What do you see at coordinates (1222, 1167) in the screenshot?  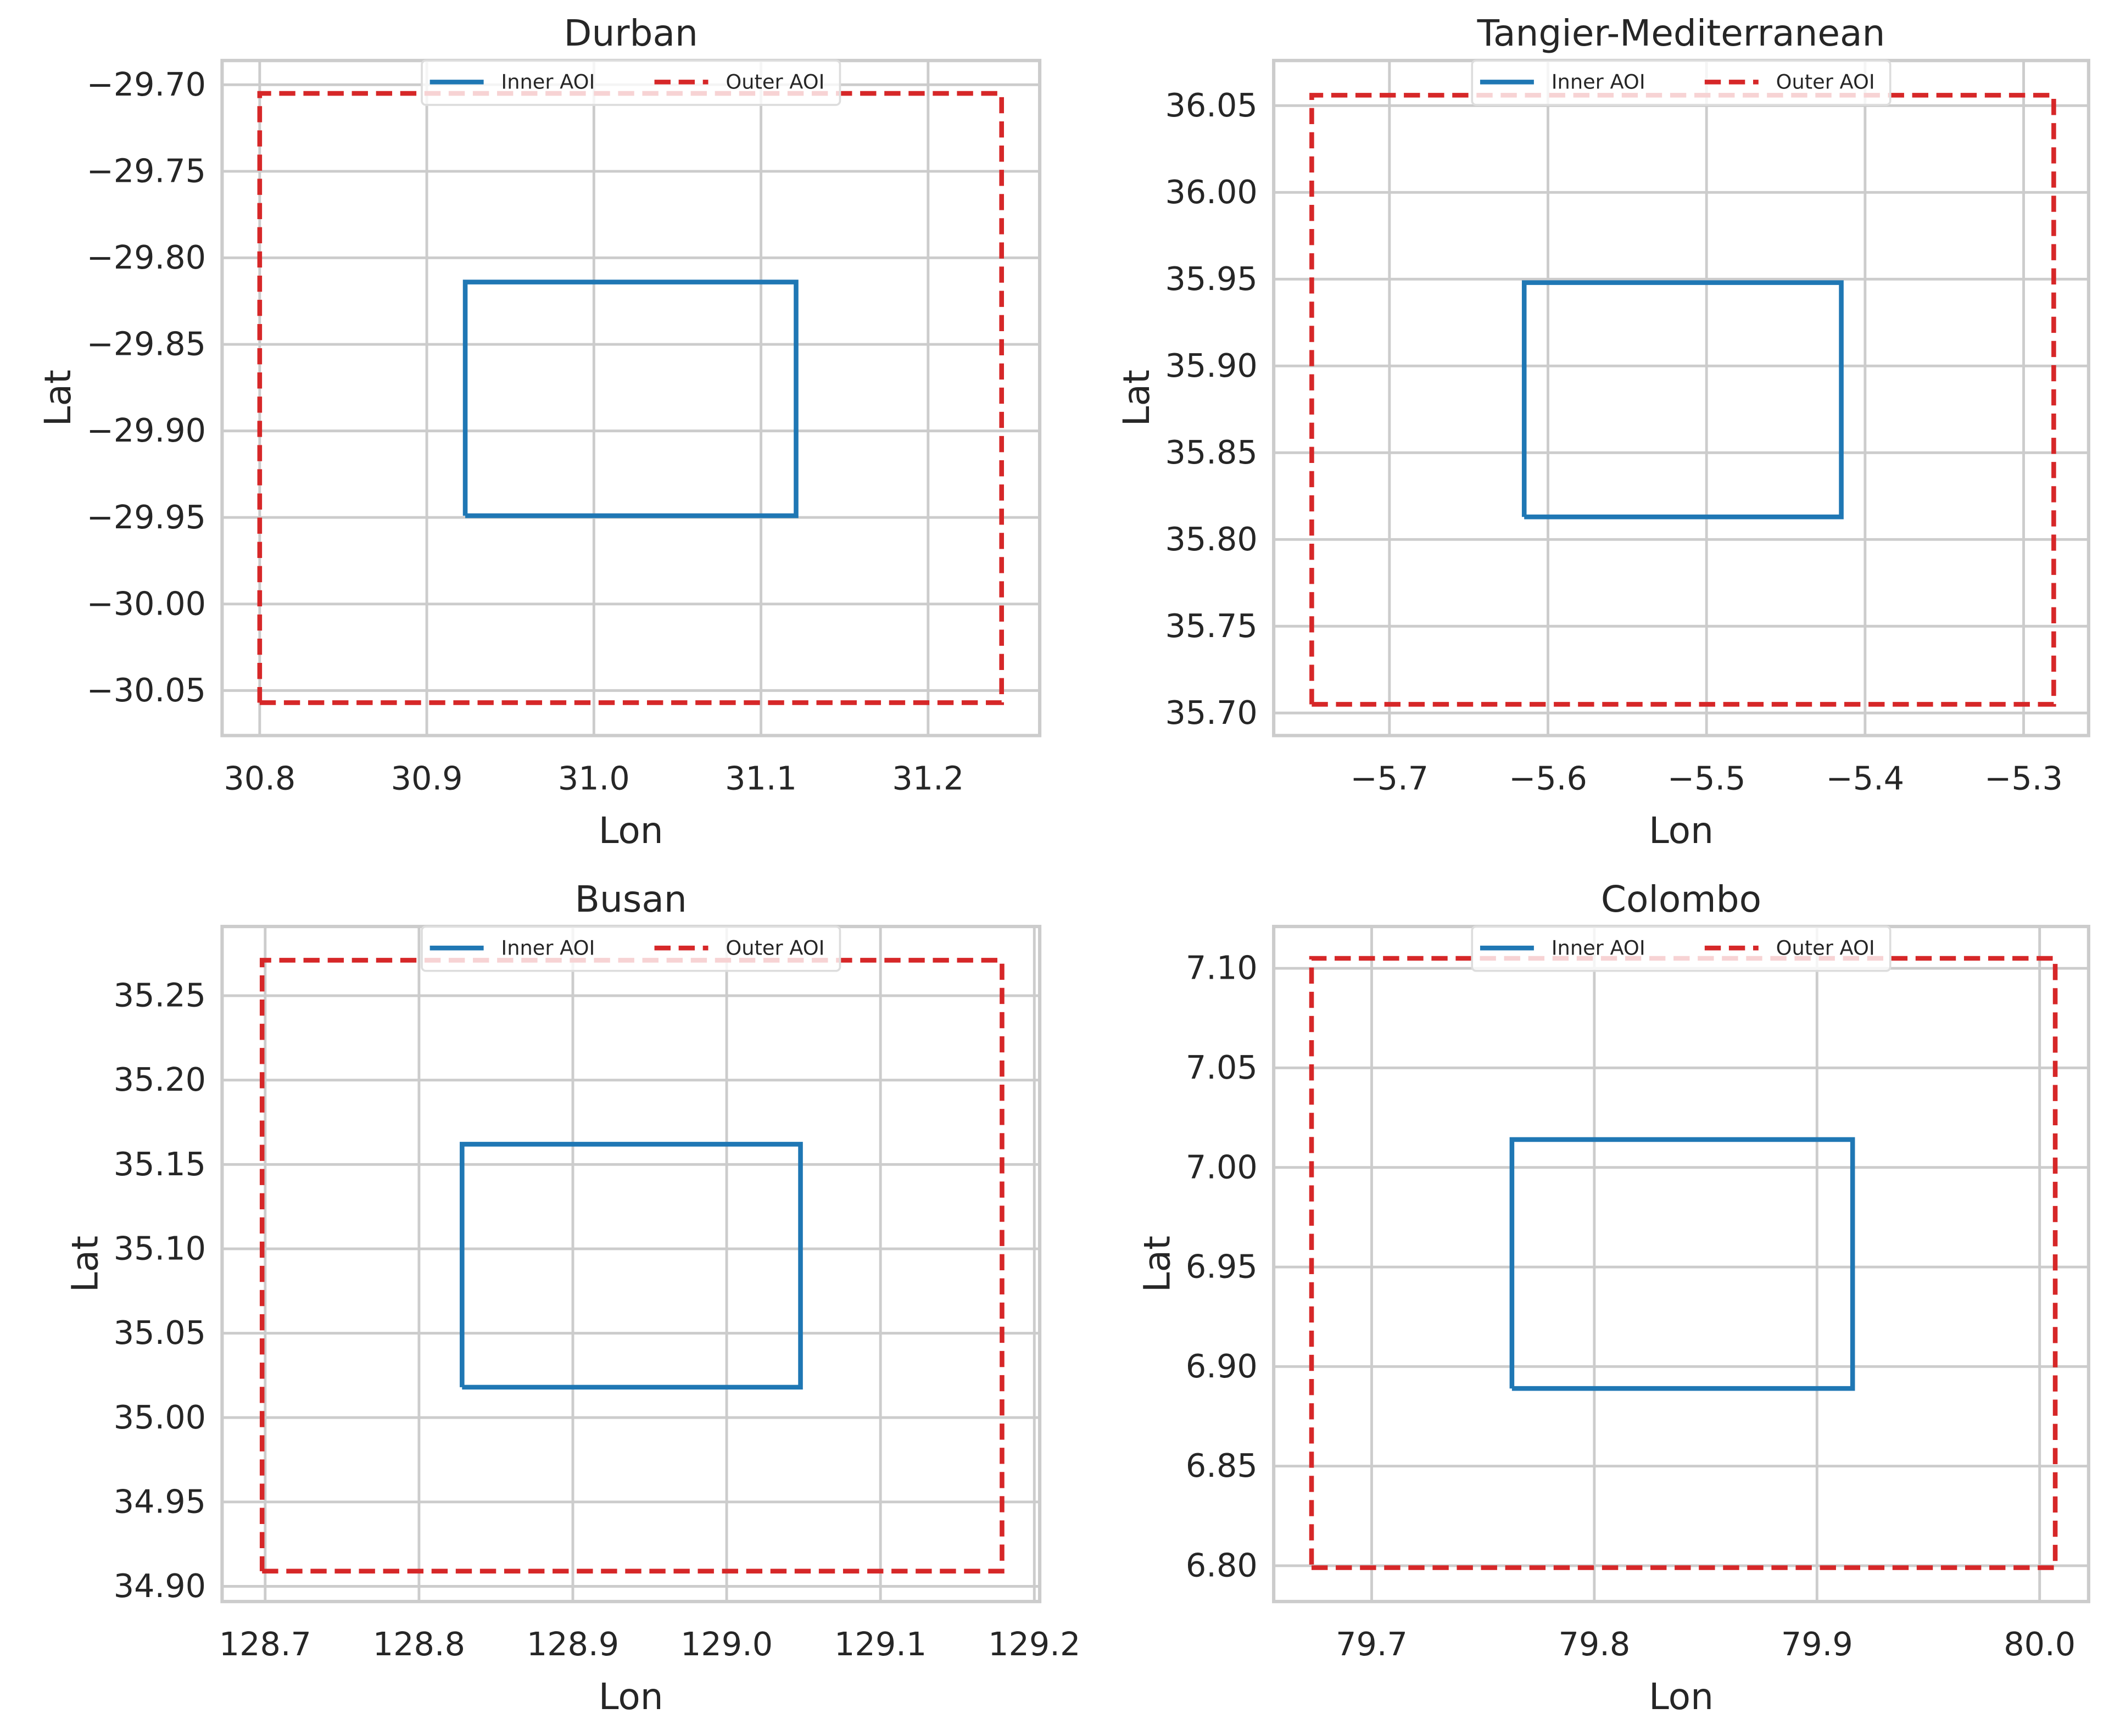 I see `y-tick-label: 7.00` at bounding box center [1222, 1167].